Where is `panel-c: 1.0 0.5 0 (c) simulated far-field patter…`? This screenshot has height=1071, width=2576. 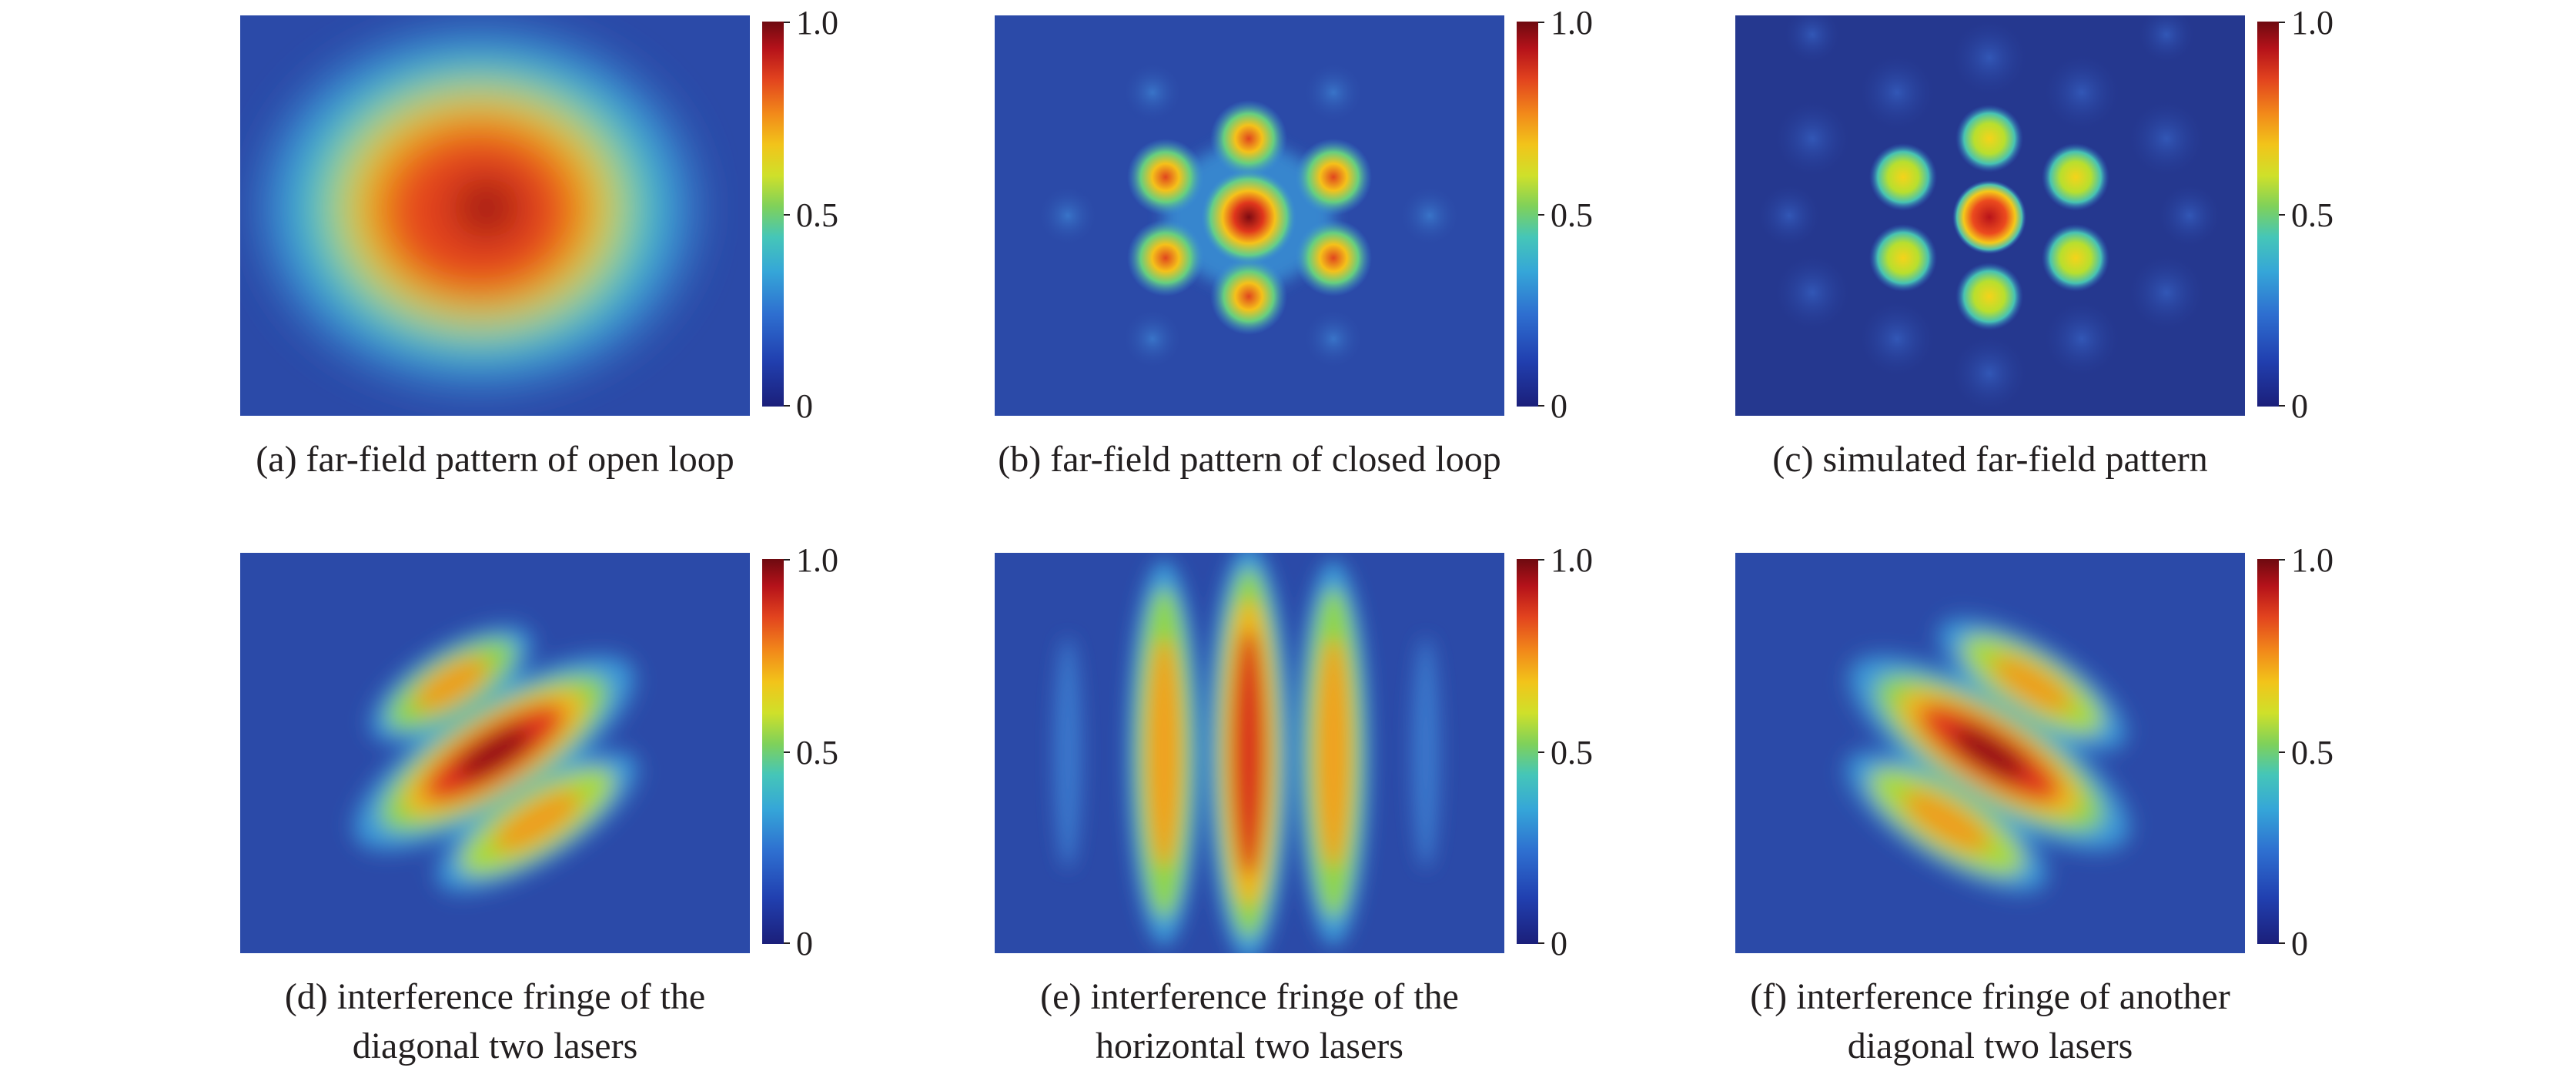 panel-c: 1.0 0.5 0 (c) simulated far-field patter… is located at coordinates (2104, 265).